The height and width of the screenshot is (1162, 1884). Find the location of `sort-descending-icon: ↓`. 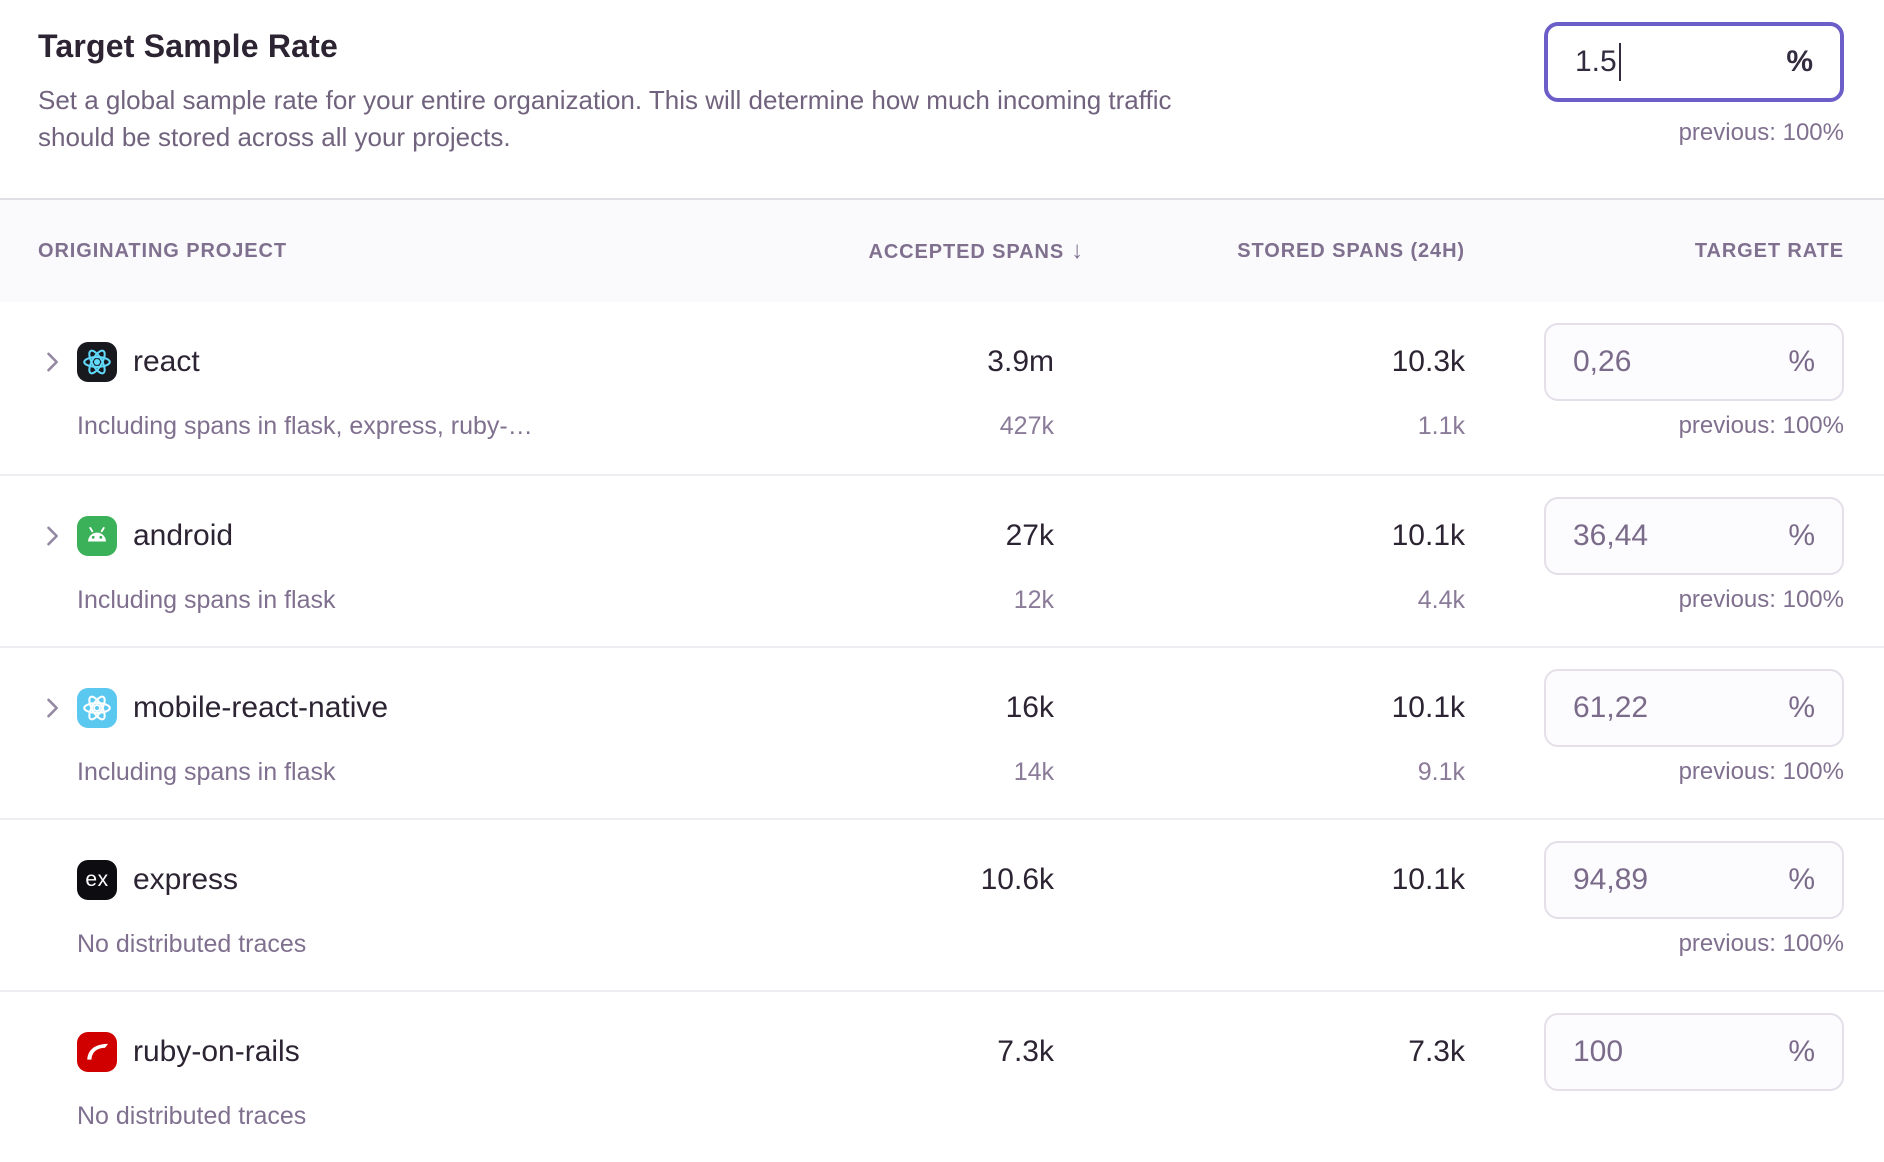

sort-descending-icon: ↓ is located at coordinates (1077, 250).